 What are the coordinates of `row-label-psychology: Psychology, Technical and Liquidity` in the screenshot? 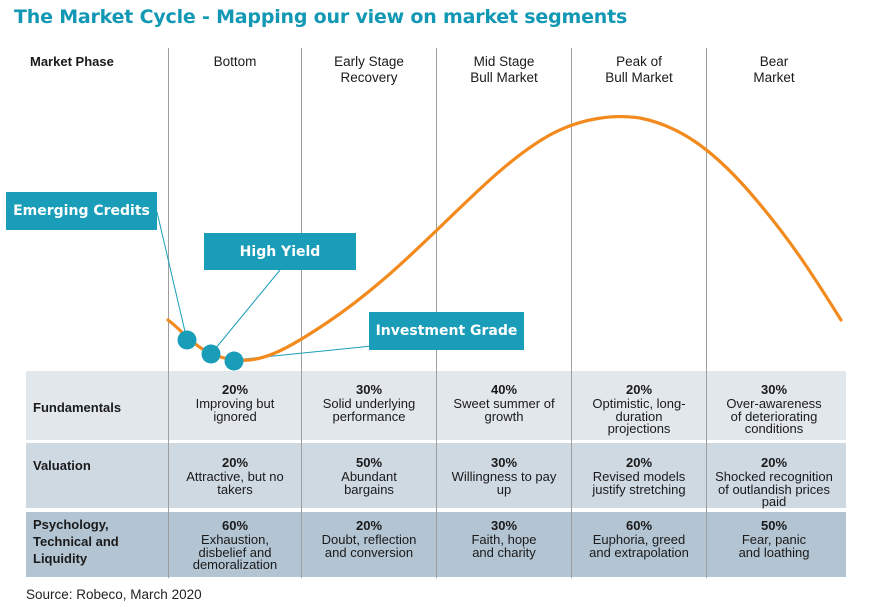 It's located at (76, 541).